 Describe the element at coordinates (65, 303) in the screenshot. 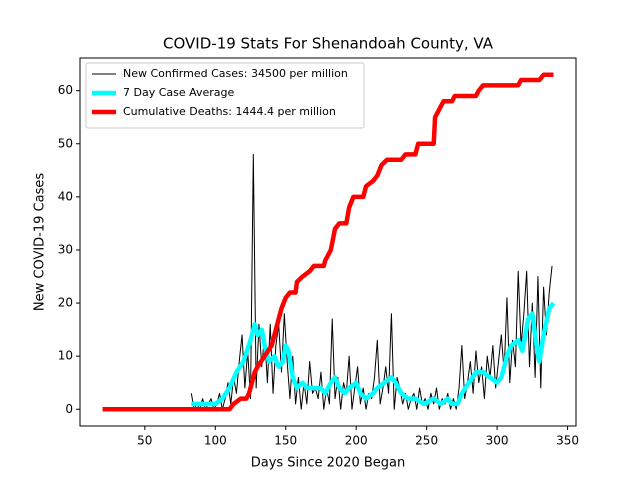

I see `y-tick-label: 20` at that location.